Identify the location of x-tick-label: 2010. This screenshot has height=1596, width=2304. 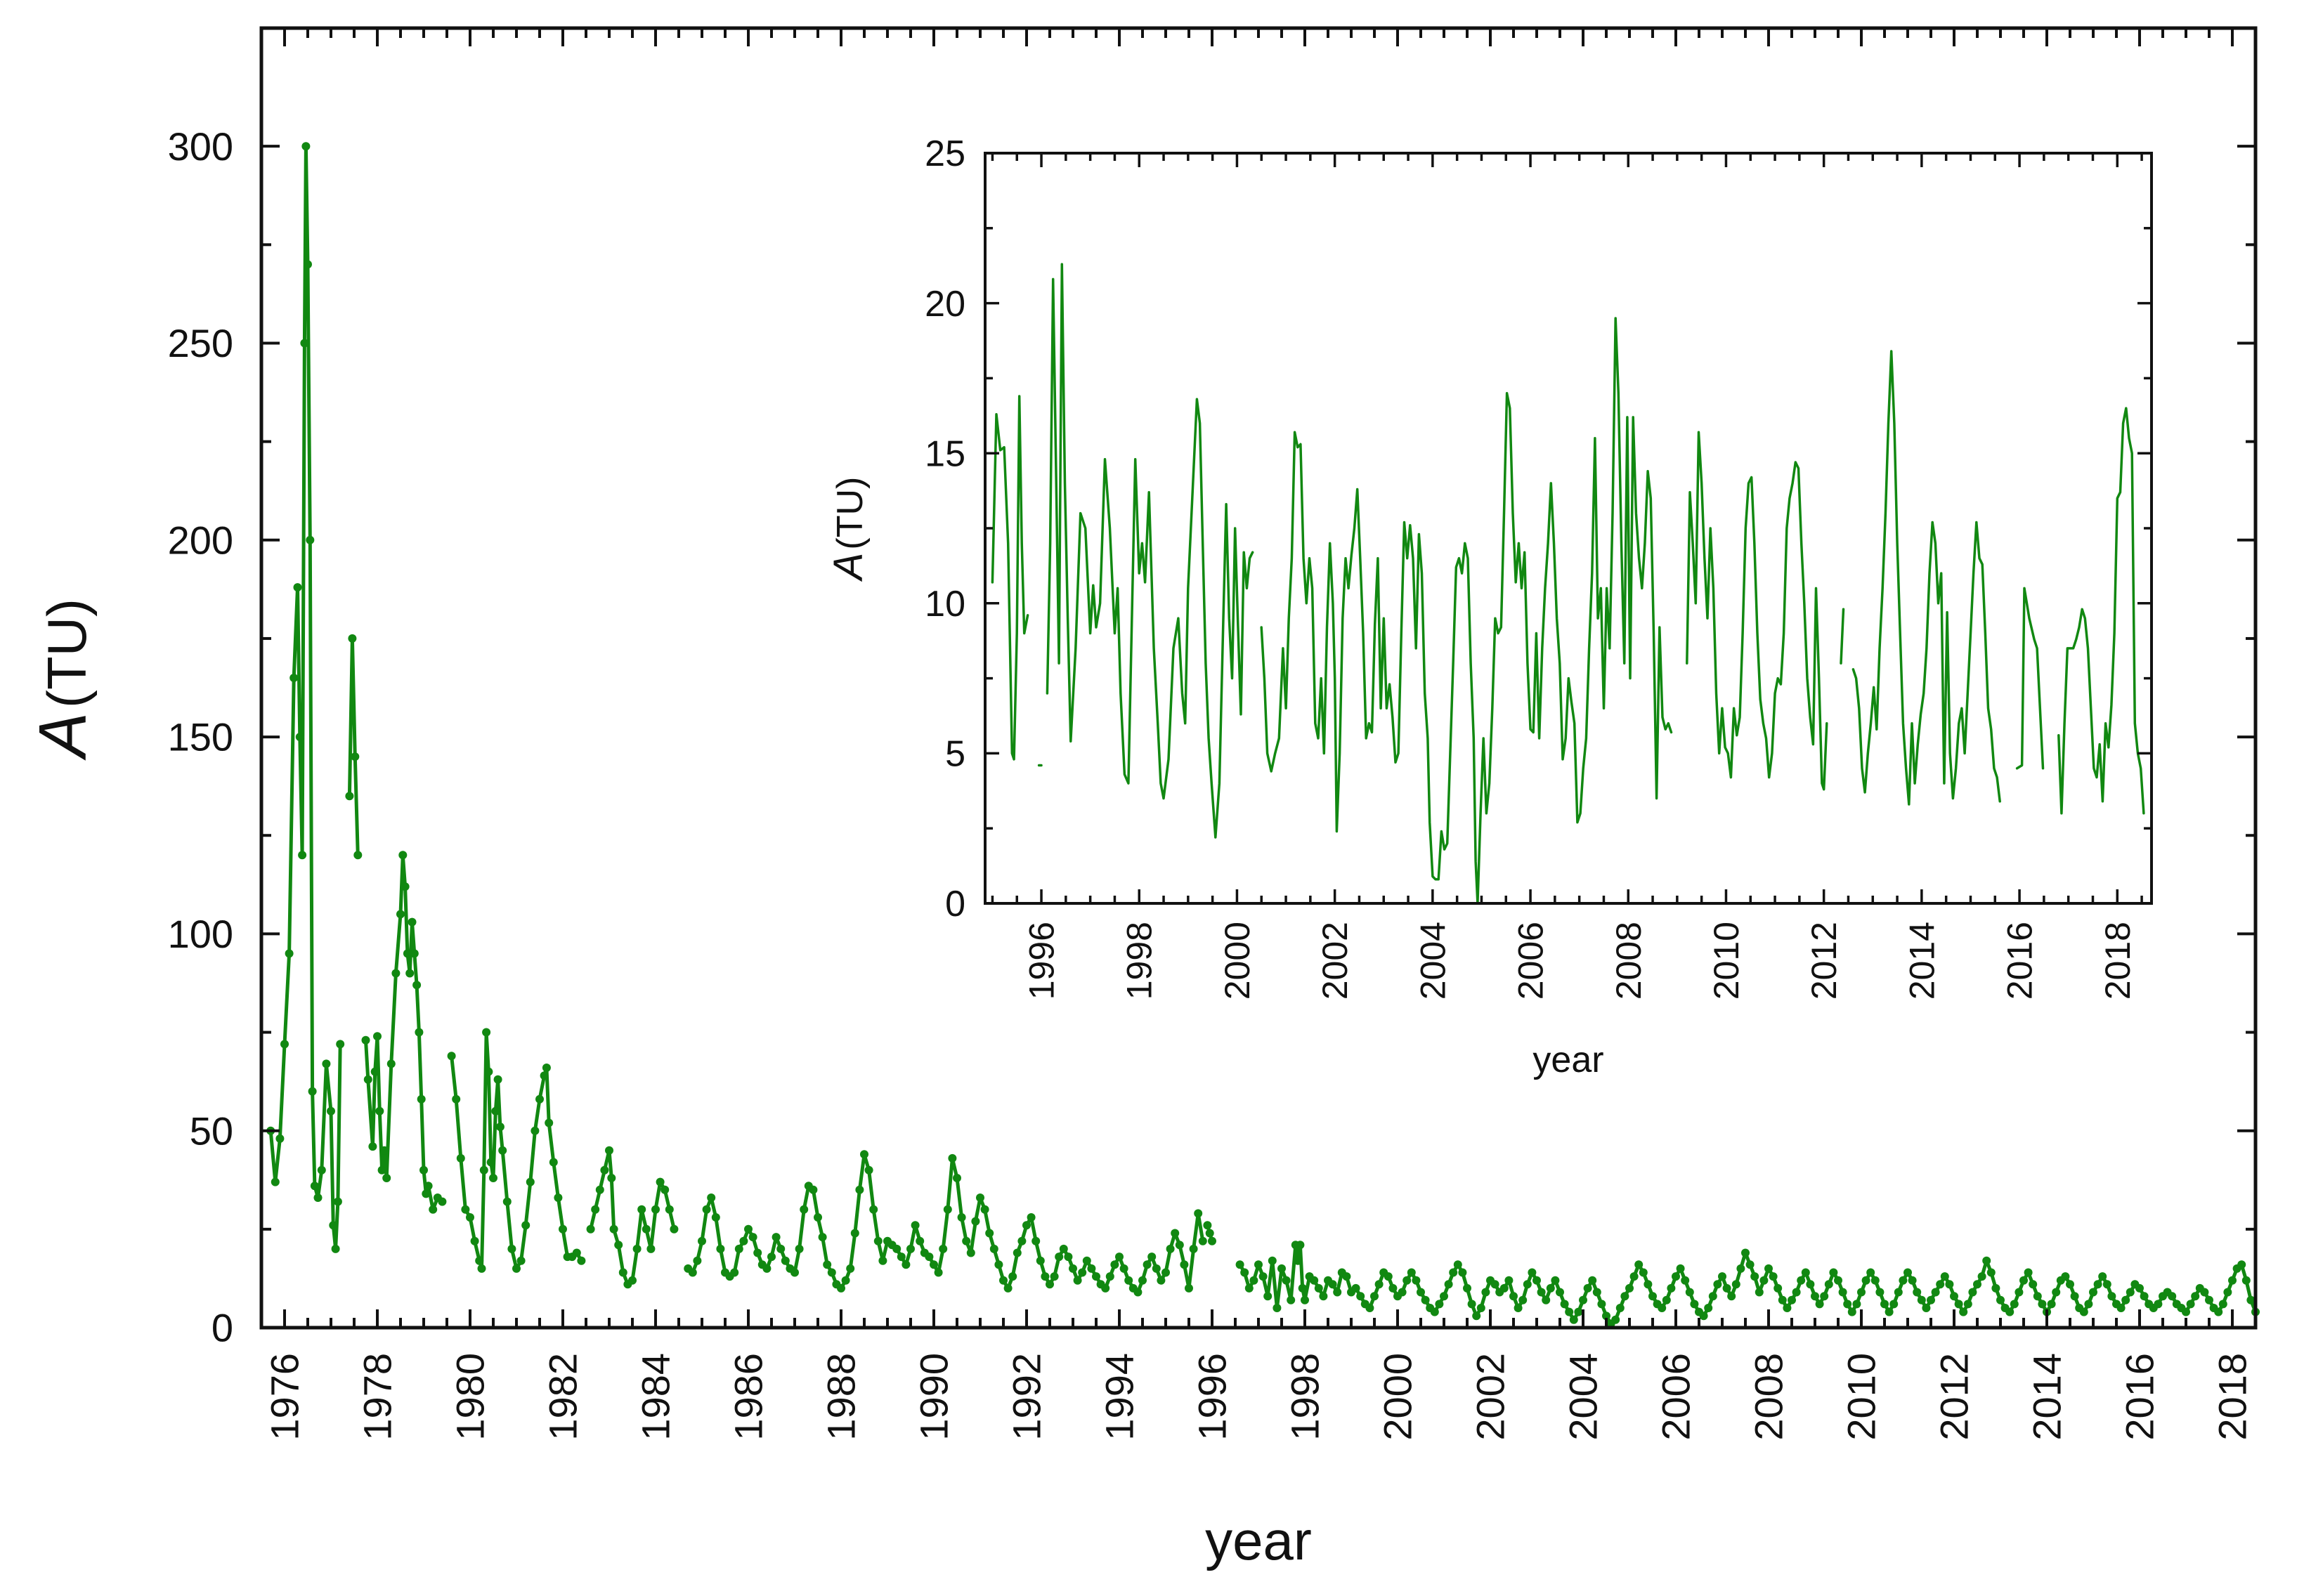
(1862, 1397).